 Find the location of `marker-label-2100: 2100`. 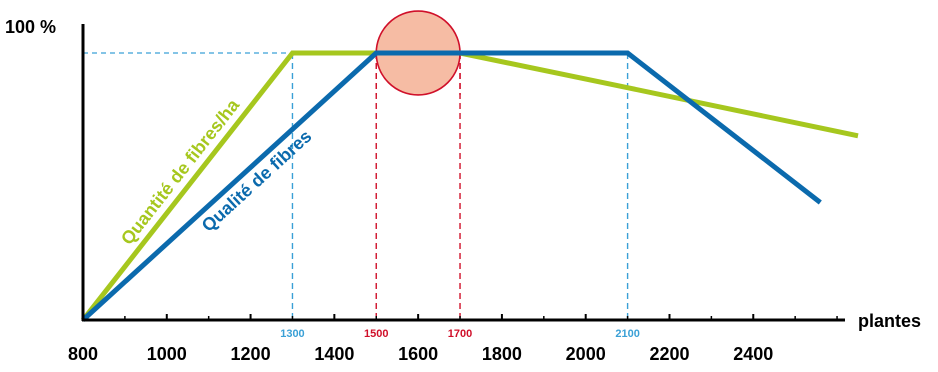

marker-label-2100: 2100 is located at coordinates (627, 334).